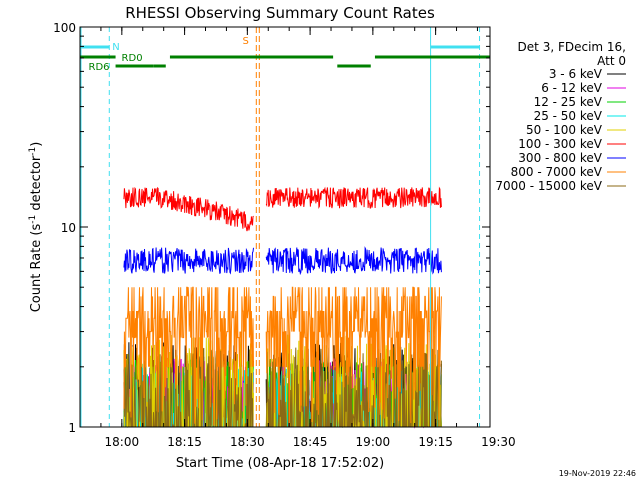 The width and height of the screenshot is (640, 480). What do you see at coordinates (560, 144) in the screenshot?
I see `legend-item-label: 100 - 300 keV` at bounding box center [560, 144].